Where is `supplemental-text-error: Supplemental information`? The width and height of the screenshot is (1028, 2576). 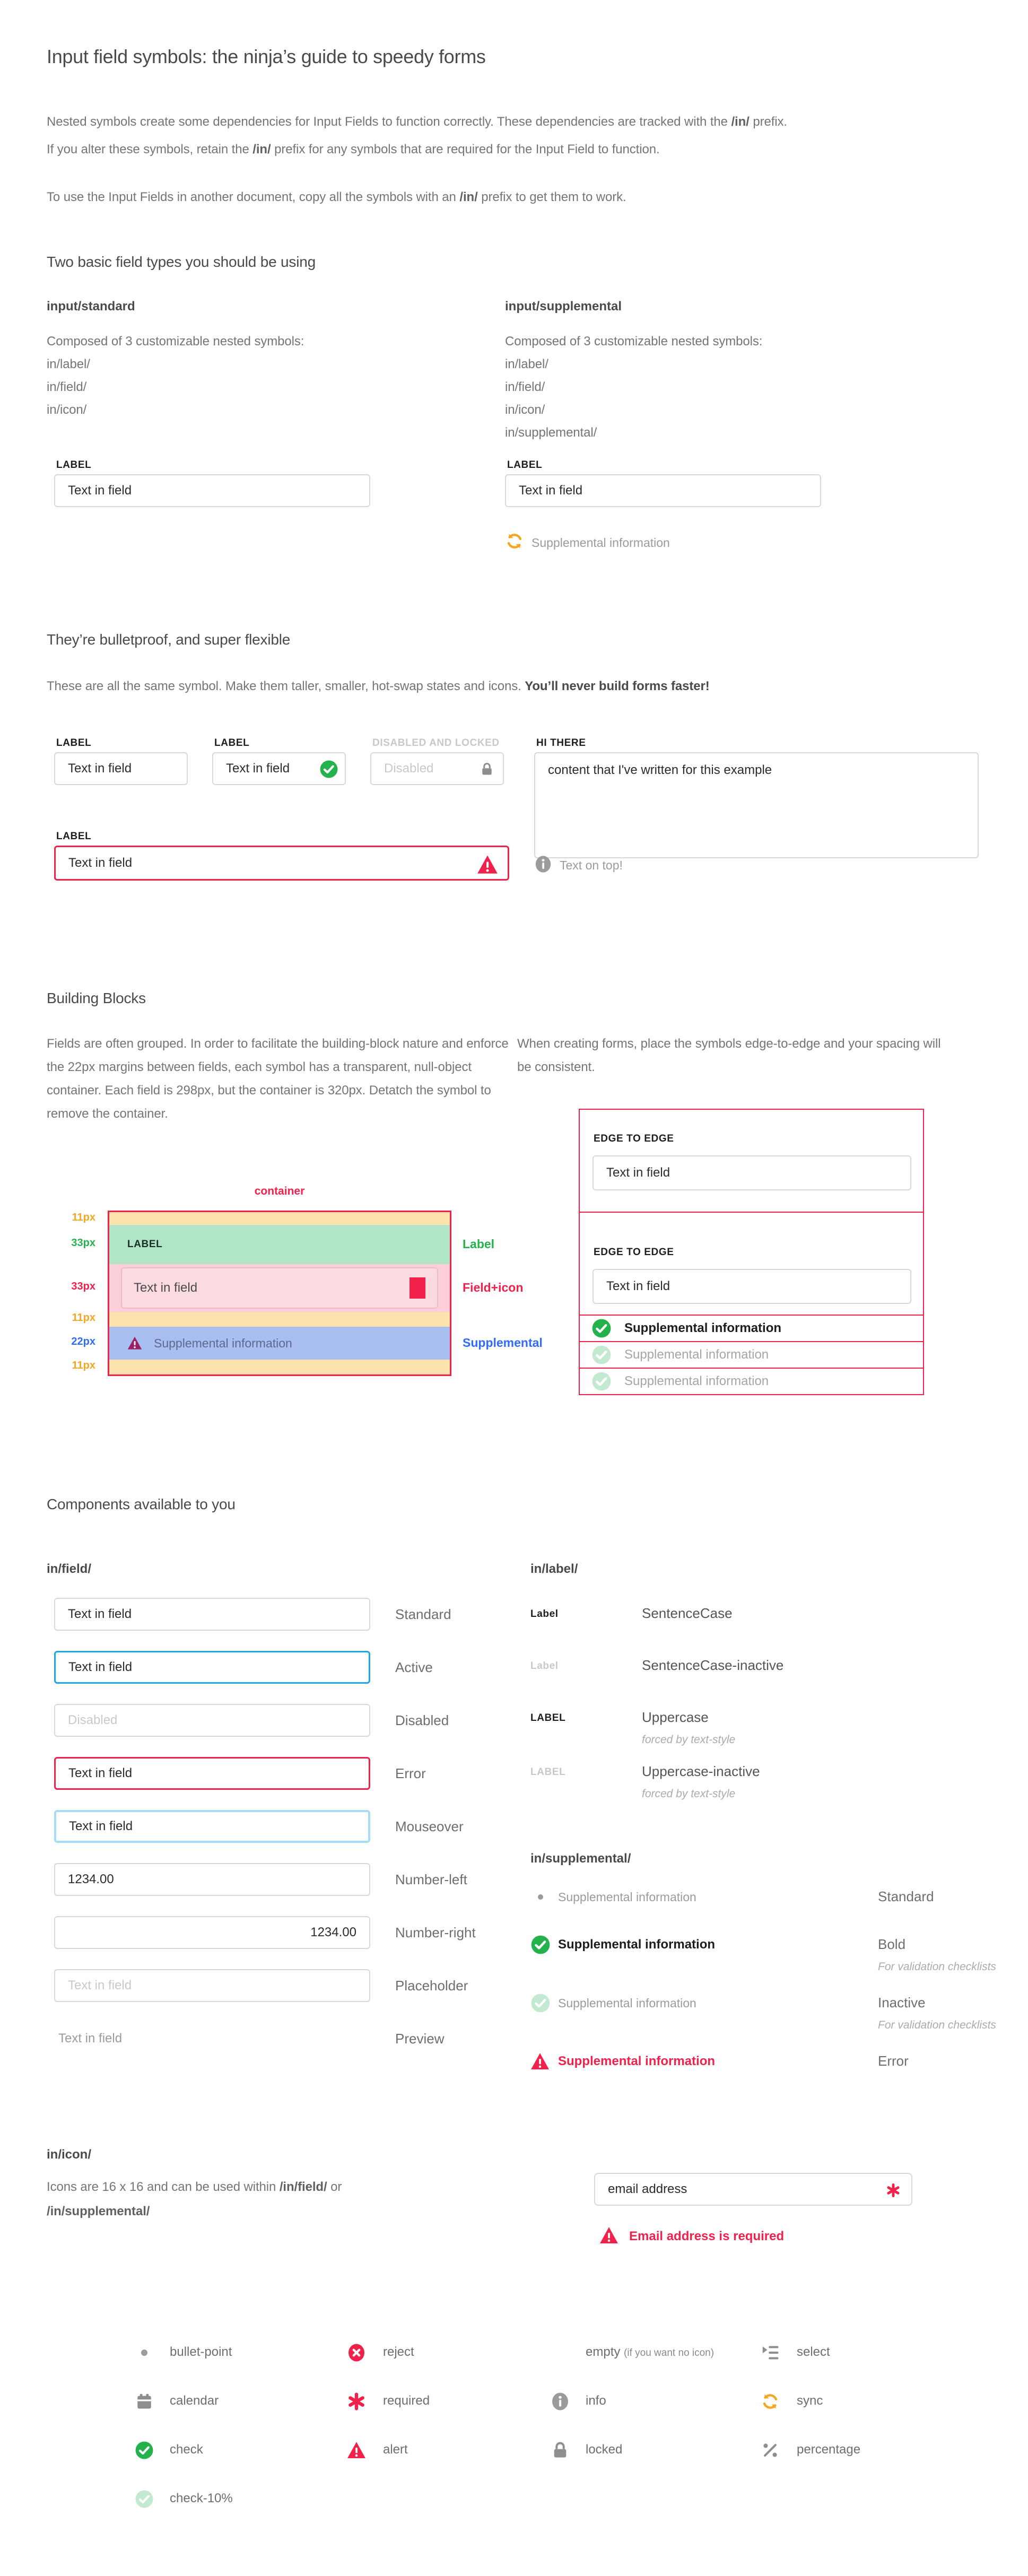 supplemental-text-error: Supplemental information is located at coordinates (637, 2061).